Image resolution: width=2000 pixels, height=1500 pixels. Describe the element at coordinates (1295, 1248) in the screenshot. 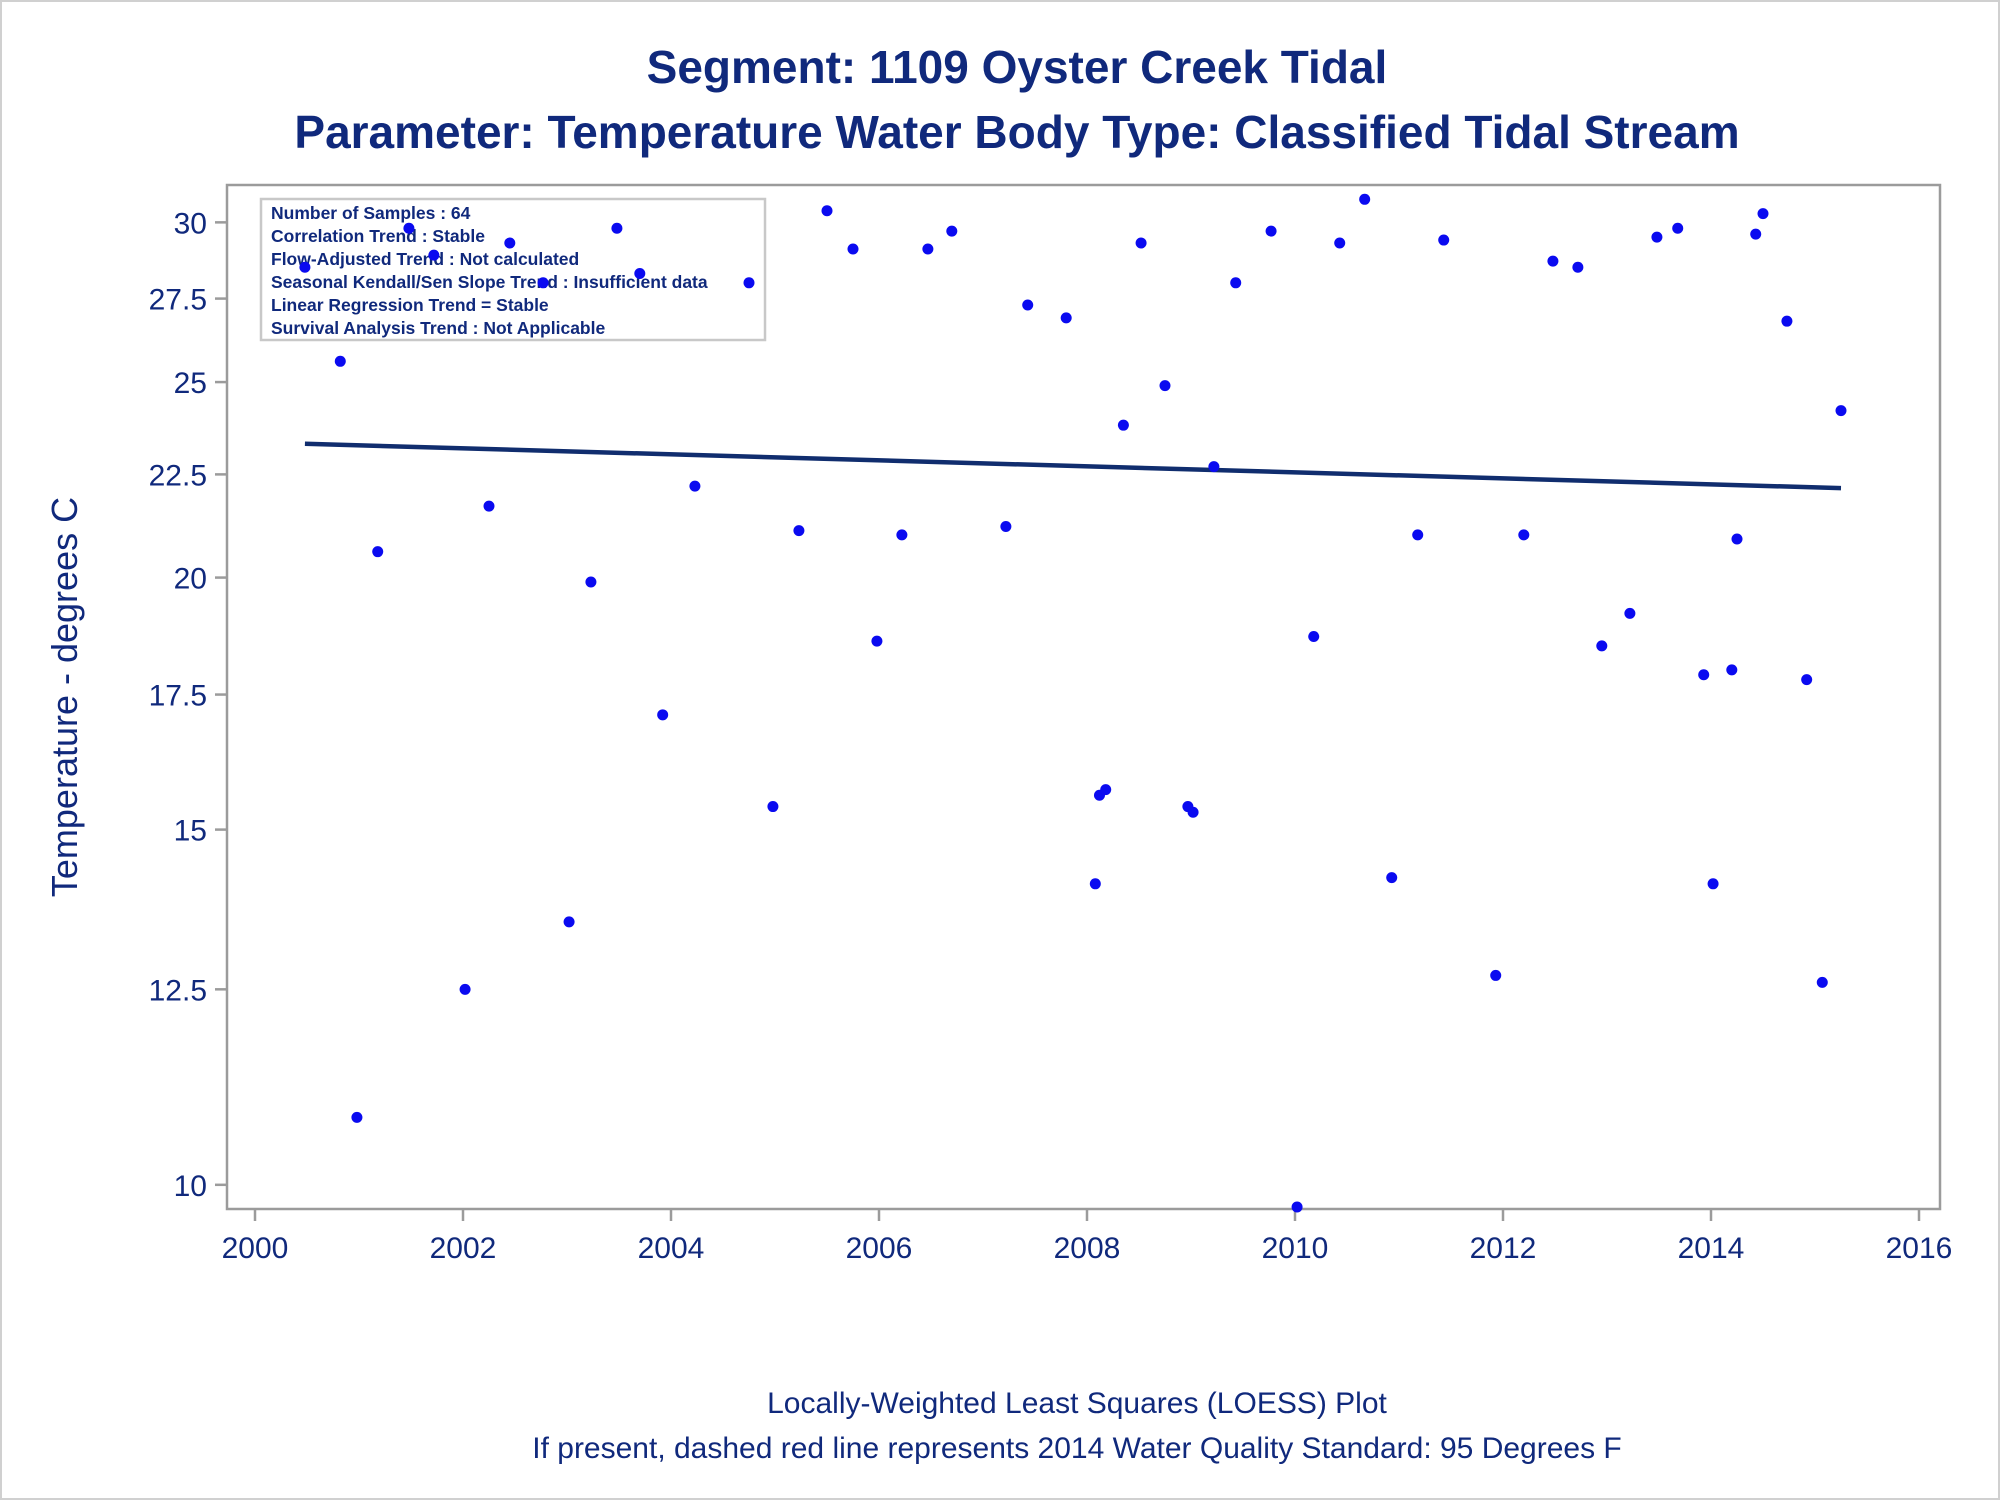

I see `x-tick-label: 2010` at that location.